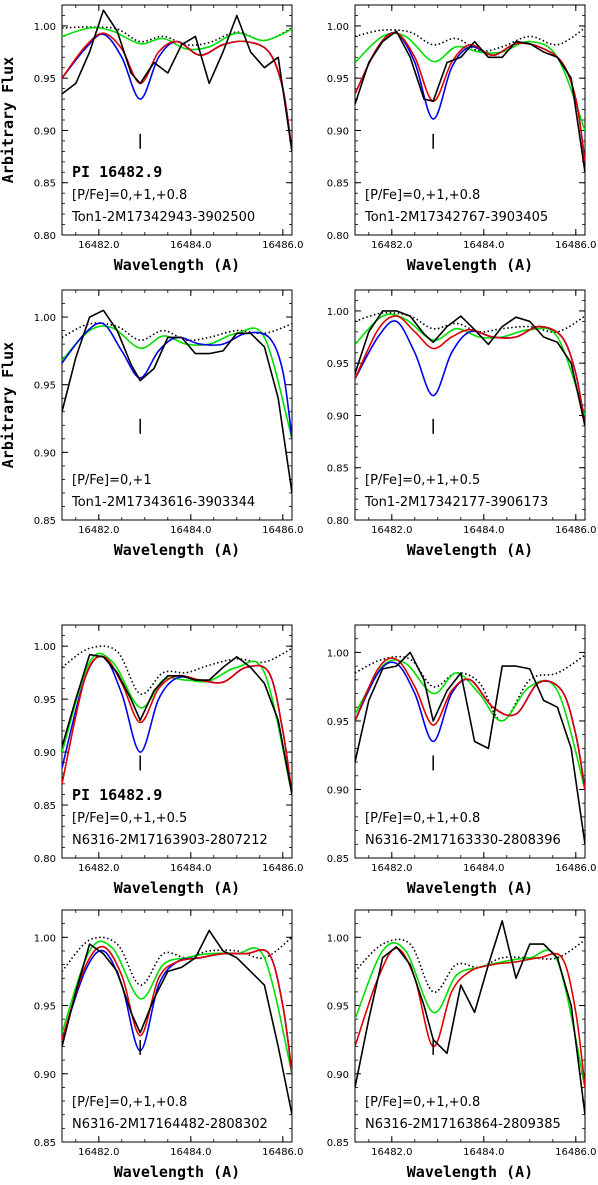 The image size is (598, 1185). What do you see at coordinates (112, 480) in the screenshot?
I see `abundance-annotation: [P/Fe]=0,+1` at bounding box center [112, 480].